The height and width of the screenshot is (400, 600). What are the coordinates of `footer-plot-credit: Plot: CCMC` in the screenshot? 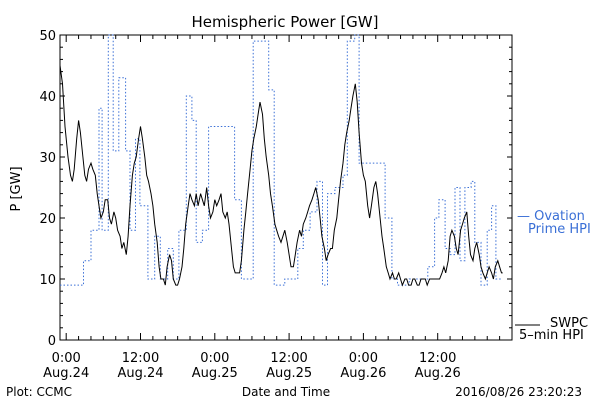 It's located at (39, 392).